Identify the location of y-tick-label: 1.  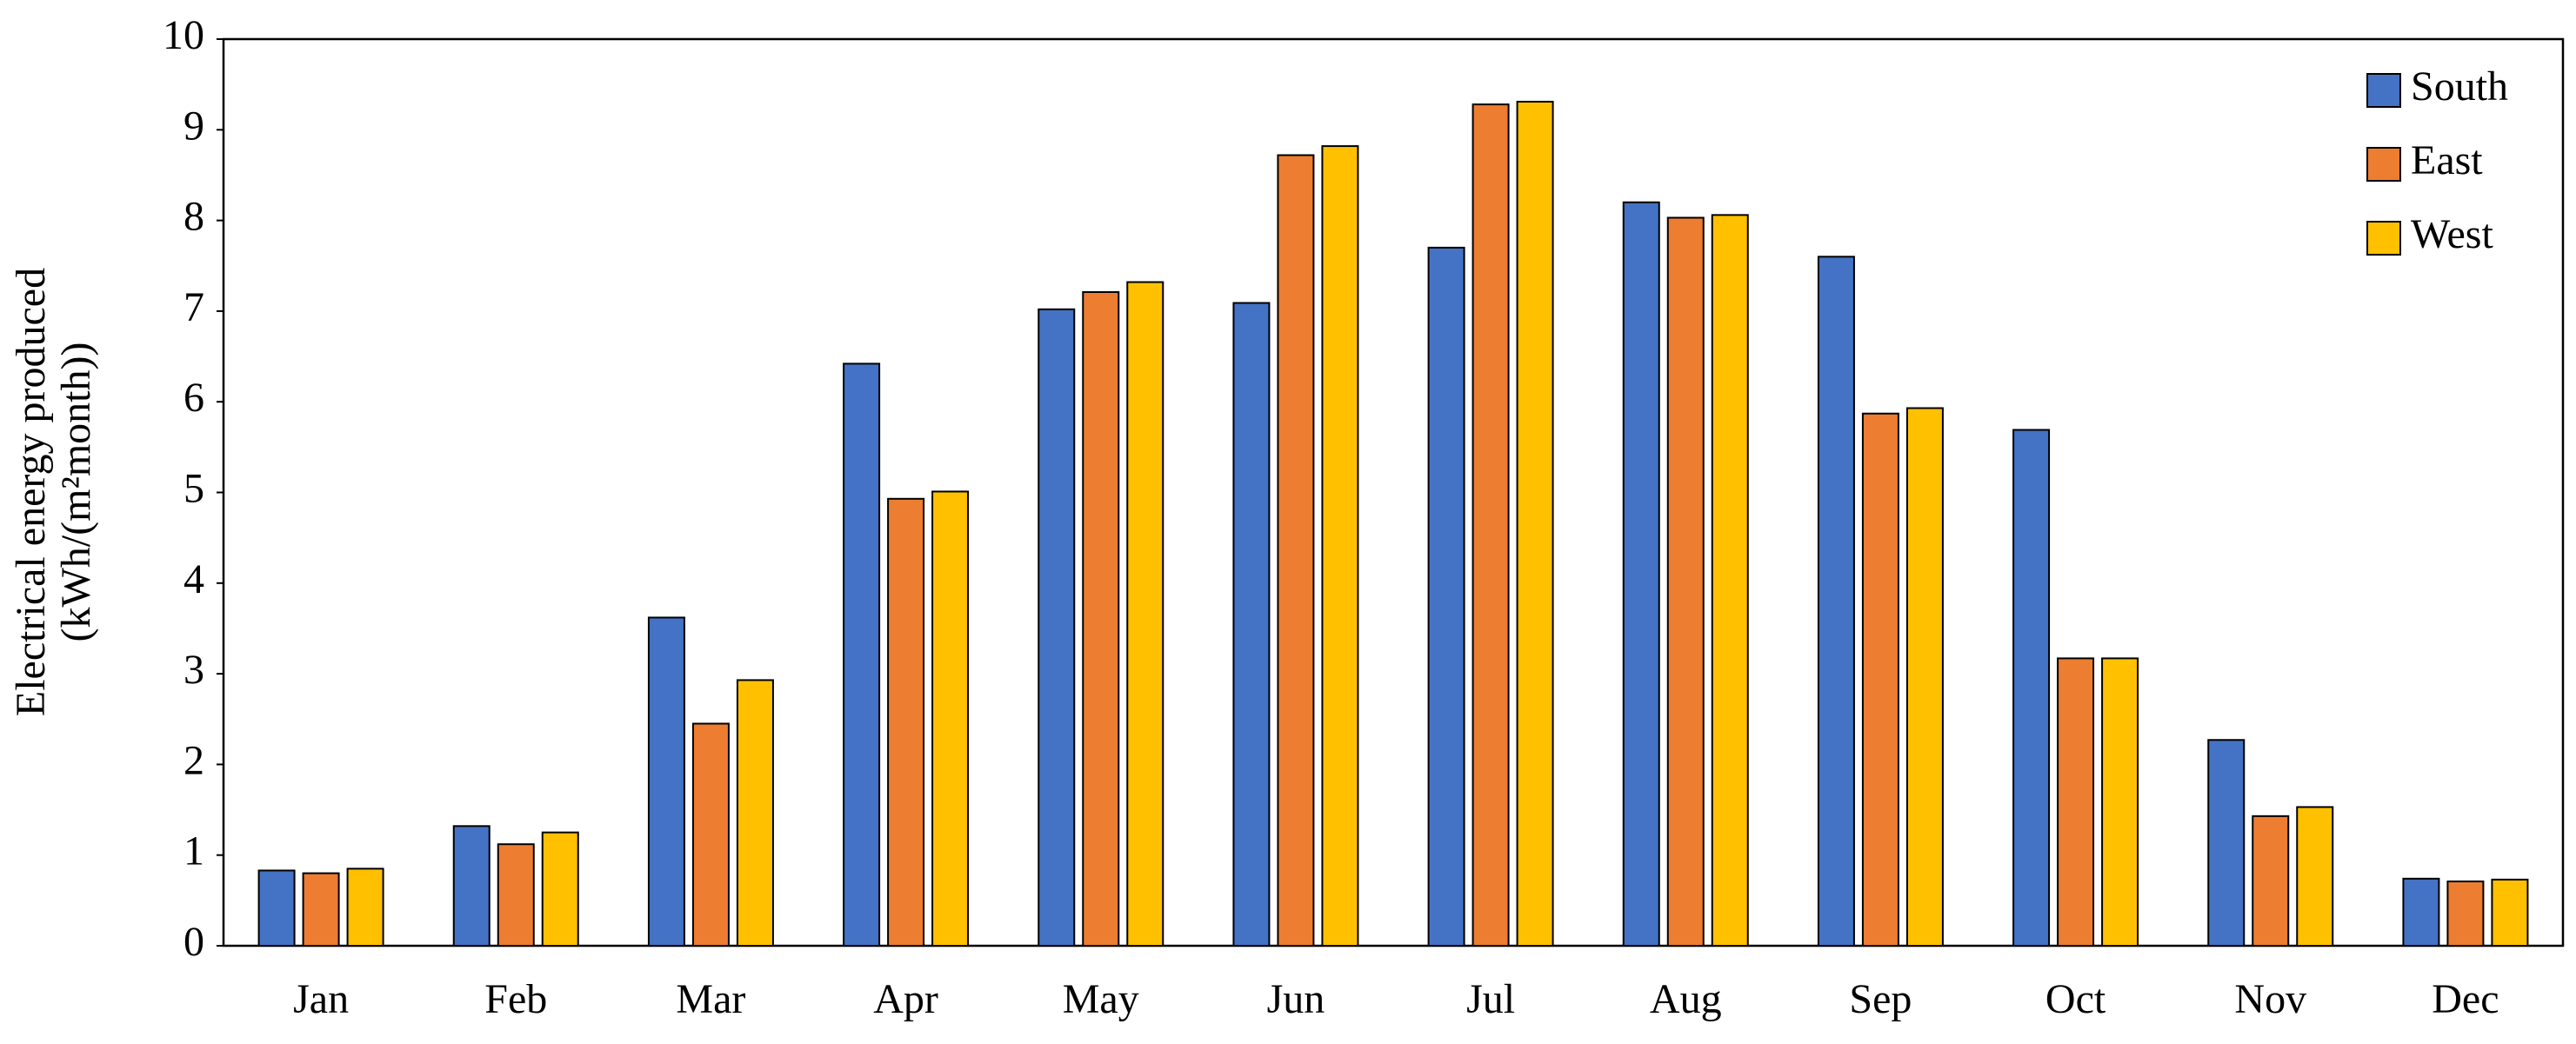
(194, 851).